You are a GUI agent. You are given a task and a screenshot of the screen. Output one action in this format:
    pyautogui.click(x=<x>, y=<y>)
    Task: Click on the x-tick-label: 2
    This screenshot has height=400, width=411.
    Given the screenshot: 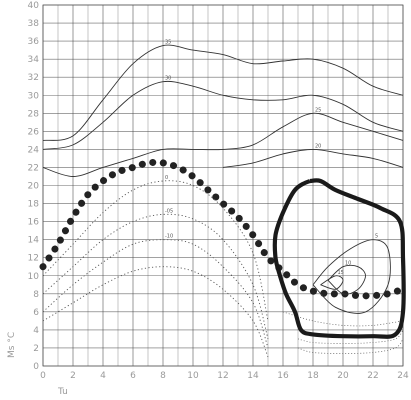 What is the action you would take?
    pyautogui.click(x=73, y=376)
    